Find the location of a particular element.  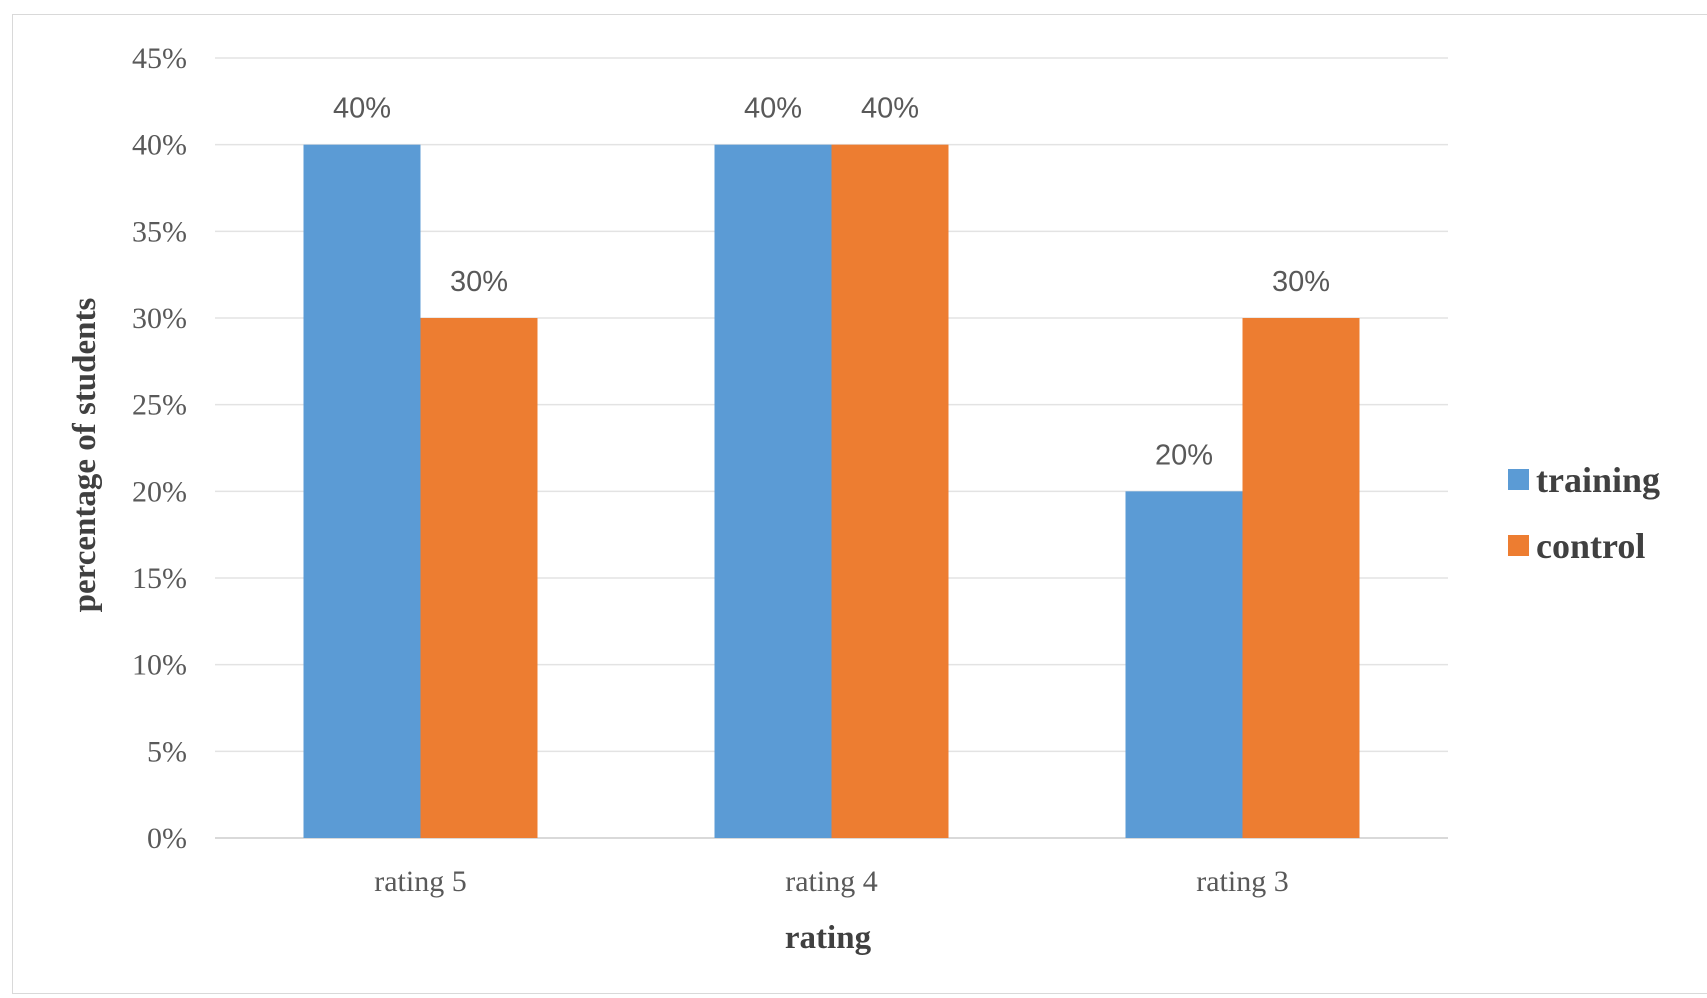

x-axis-title: rating is located at coordinates (828, 938).